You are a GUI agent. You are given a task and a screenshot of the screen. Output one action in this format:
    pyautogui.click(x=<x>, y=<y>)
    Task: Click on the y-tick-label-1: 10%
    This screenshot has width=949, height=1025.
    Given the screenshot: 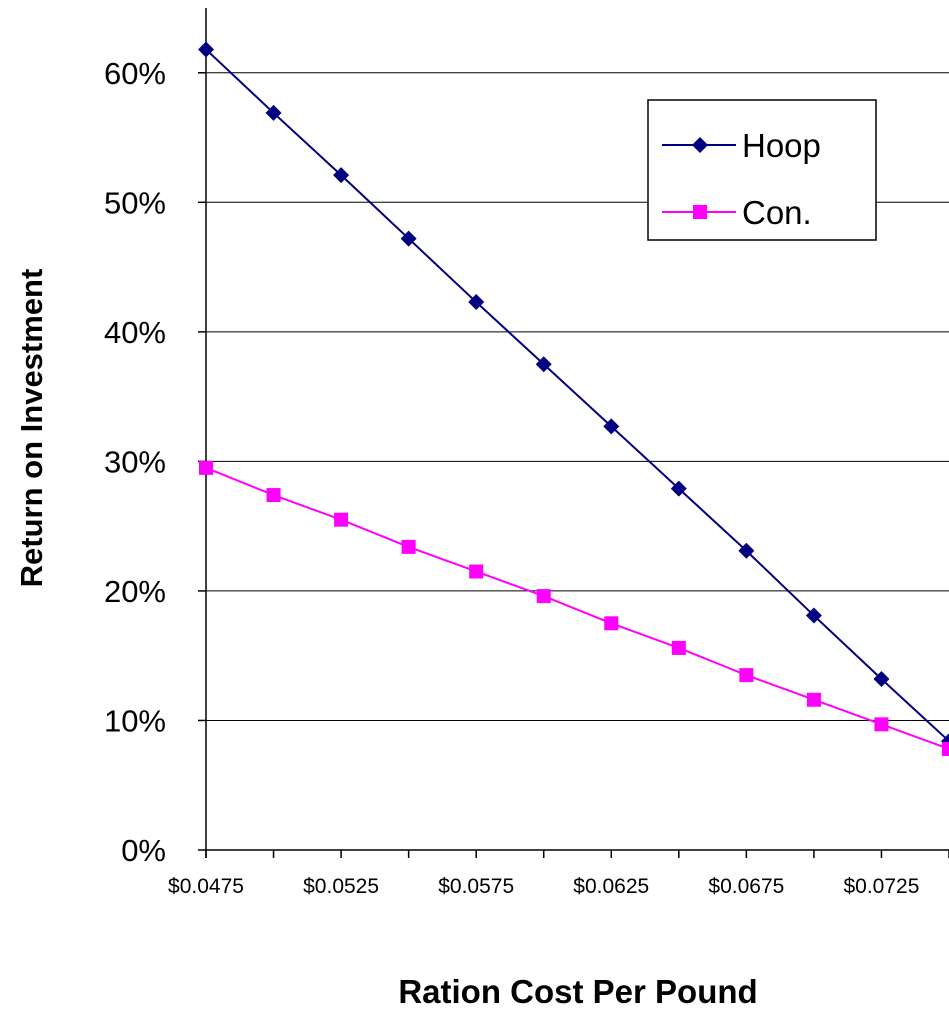 What is the action you would take?
    pyautogui.click(x=135, y=720)
    